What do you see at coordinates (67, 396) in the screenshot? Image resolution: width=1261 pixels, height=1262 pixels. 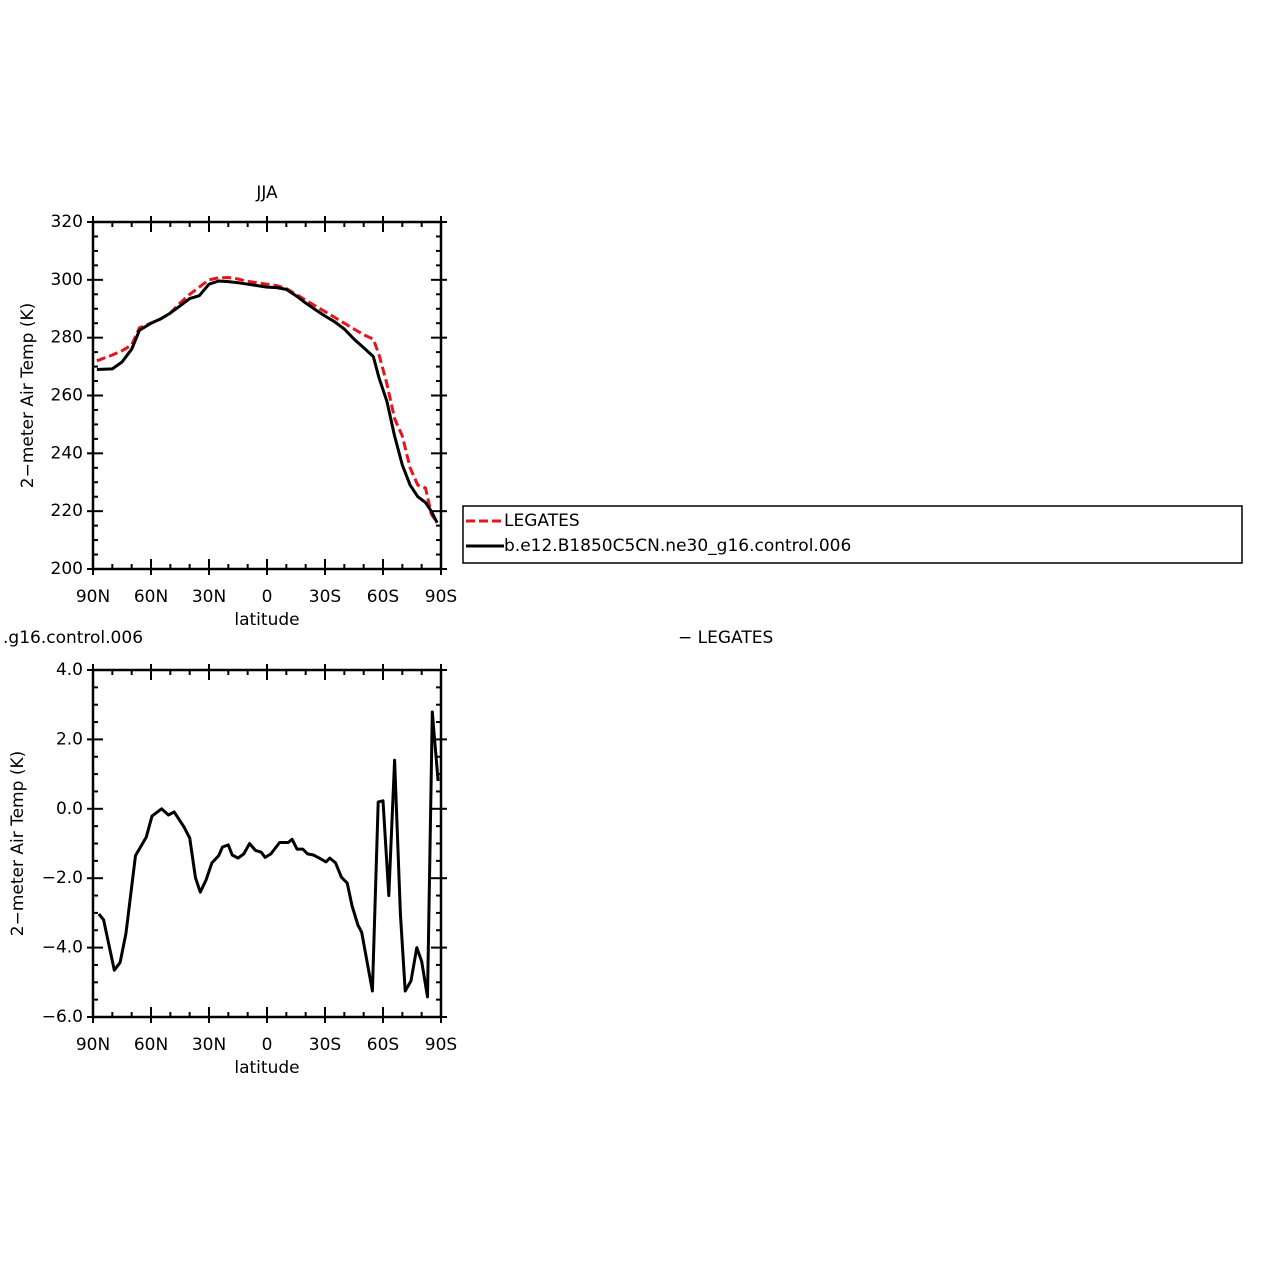 I see `y-tick-label: 260` at bounding box center [67, 396].